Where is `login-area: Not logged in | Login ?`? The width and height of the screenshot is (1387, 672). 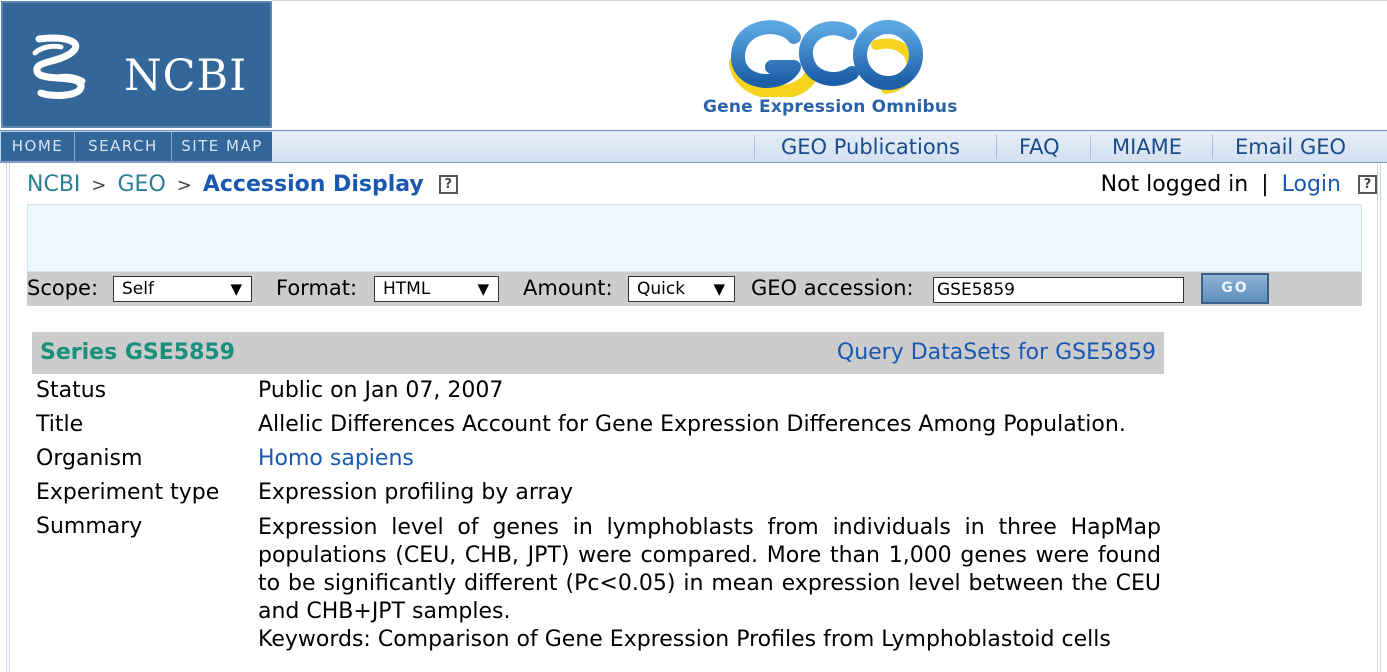 login-area: Not logged in | Login ? is located at coordinates (1239, 184).